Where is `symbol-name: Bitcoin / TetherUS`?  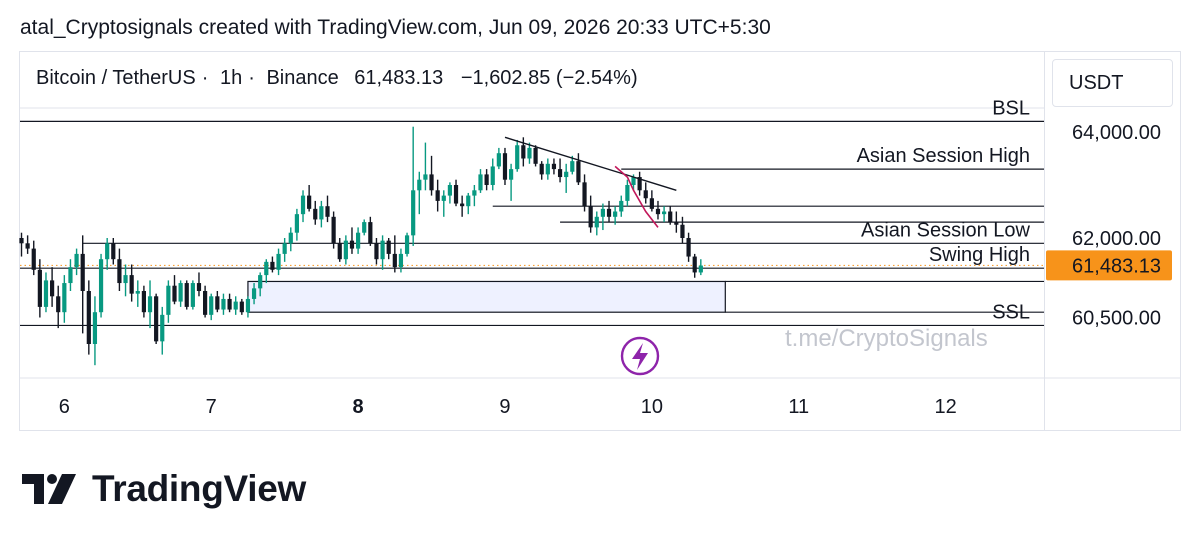
symbol-name: Bitcoin / TetherUS is located at coordinates (116, 78).